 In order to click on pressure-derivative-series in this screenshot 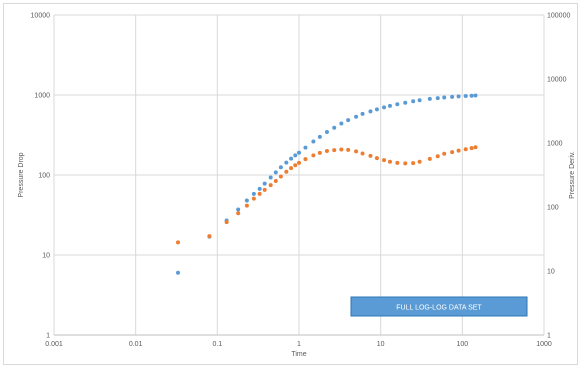, I will do `click(327, 195)`.